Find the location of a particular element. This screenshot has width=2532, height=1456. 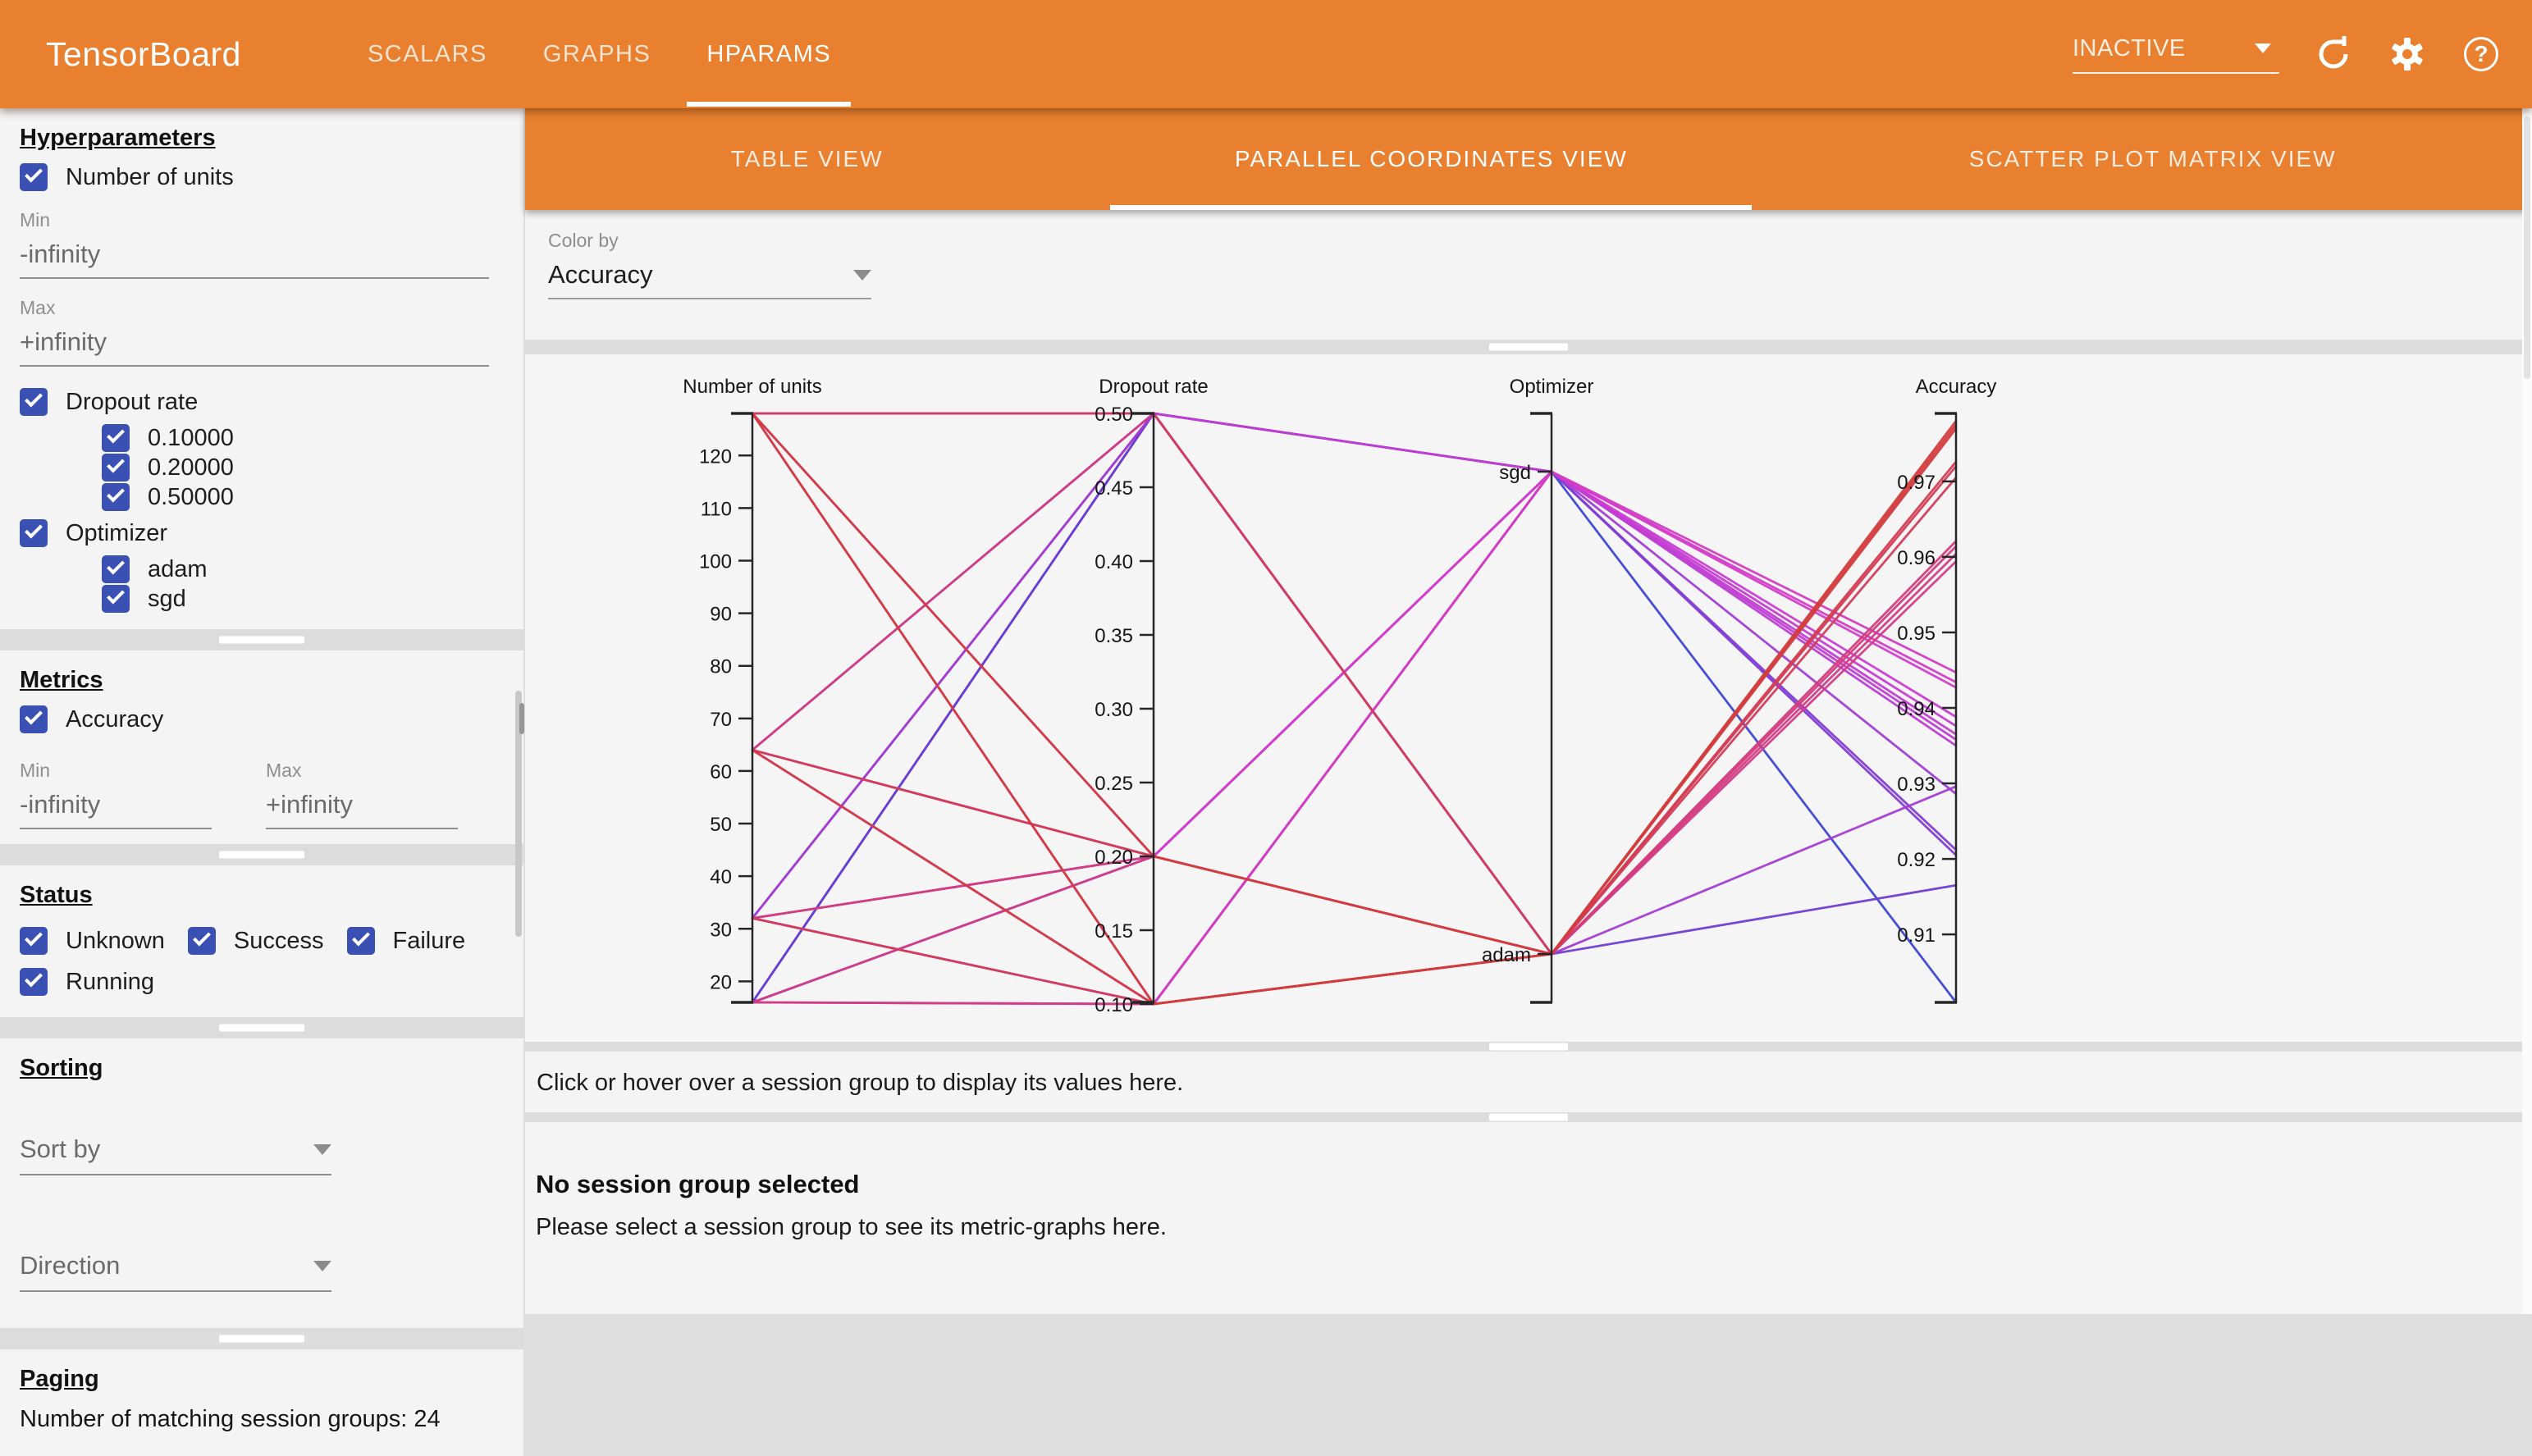

chevron-down-icon is located at coordinates (322, 1149).